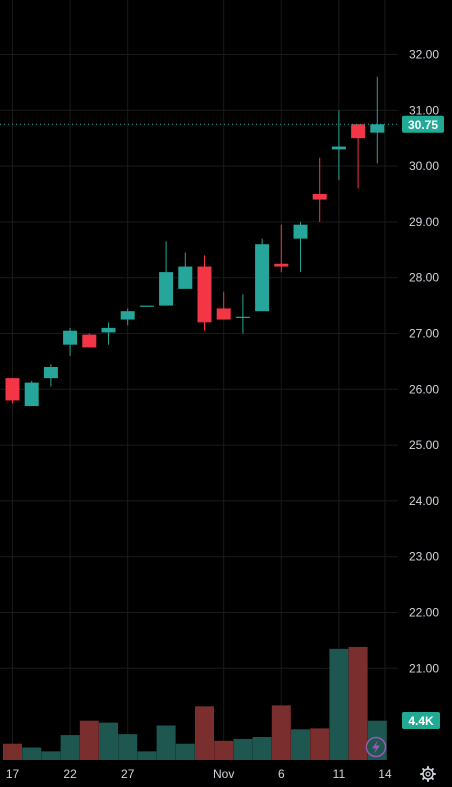 Image resolution: width=452 pixels, height=787 pixels. Describe the element at coordinates (128, 774) in the screenshot. I see `time-tick-label: 27` at that location.